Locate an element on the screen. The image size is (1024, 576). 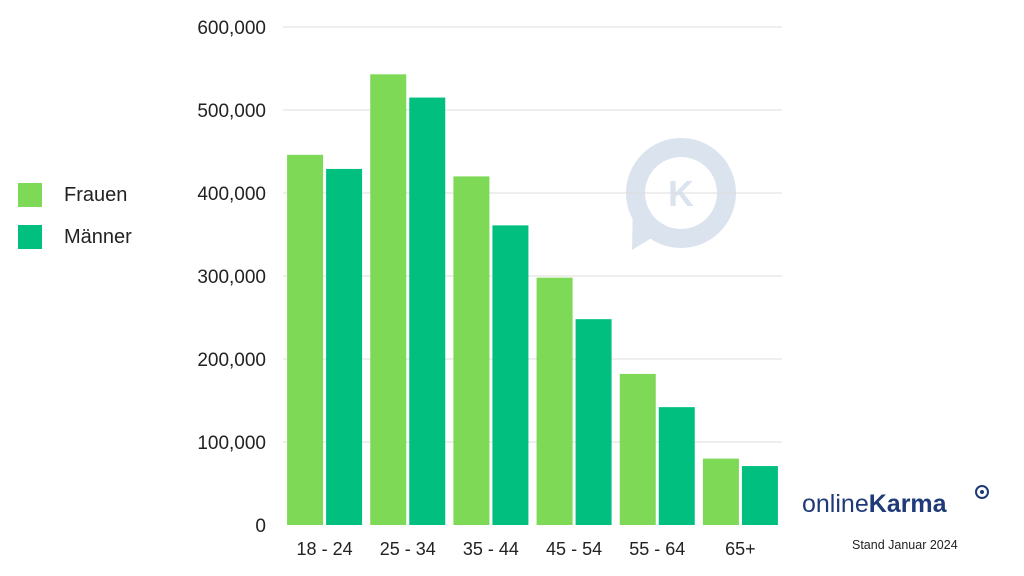
x-tick-label: 35 - 44 is located at coordinates (491, 549).